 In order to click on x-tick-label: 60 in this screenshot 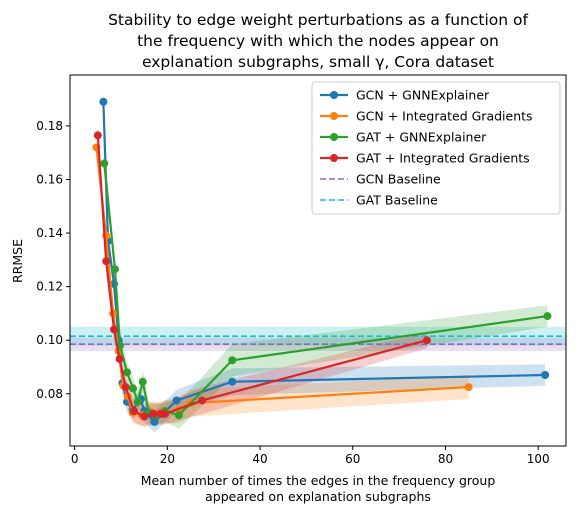, I will do `click(352, 459)`.